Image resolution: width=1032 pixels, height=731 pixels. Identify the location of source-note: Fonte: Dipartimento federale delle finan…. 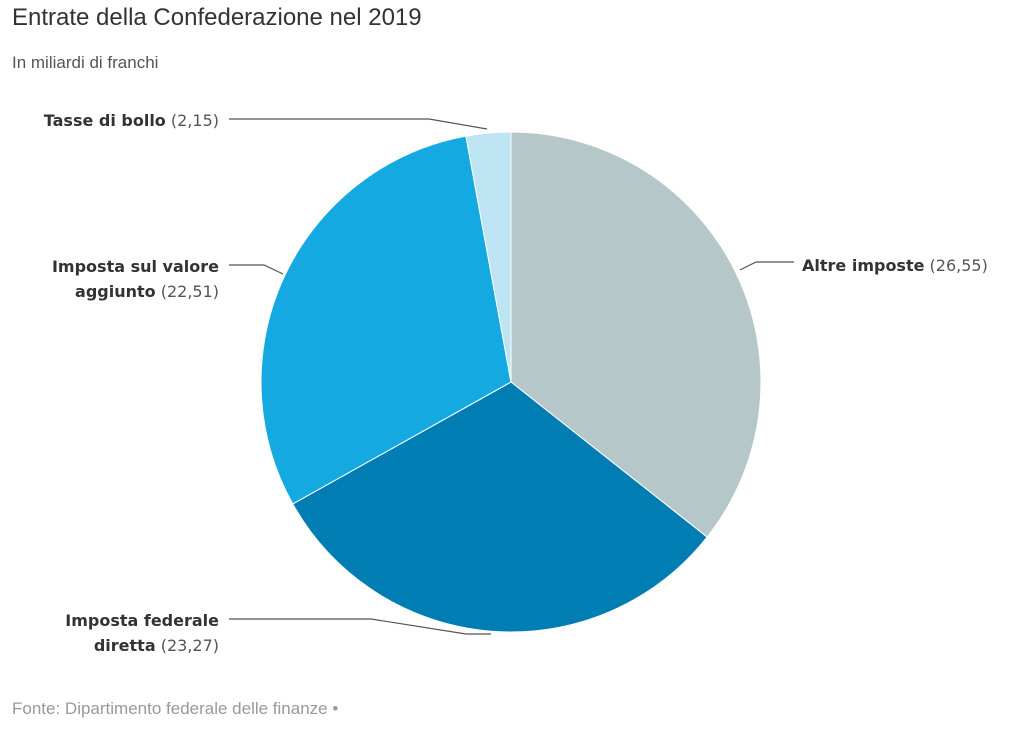
(175, 708).